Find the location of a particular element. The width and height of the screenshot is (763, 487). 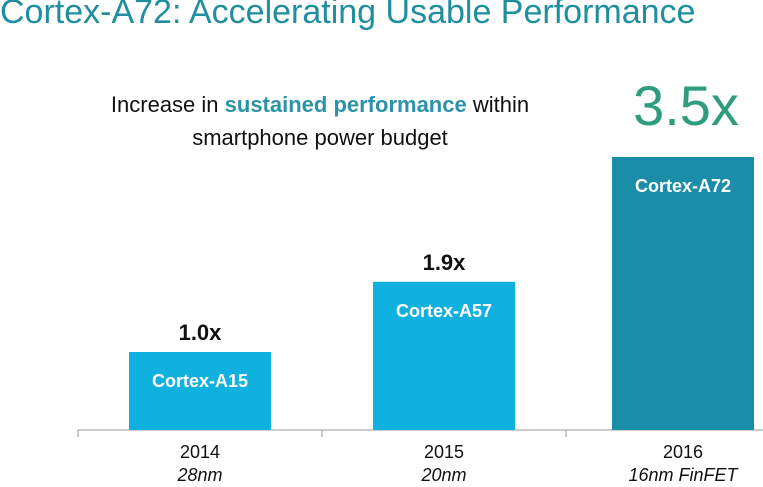

subtitle-prefix: Increase in is located at coordinates (167, 104).